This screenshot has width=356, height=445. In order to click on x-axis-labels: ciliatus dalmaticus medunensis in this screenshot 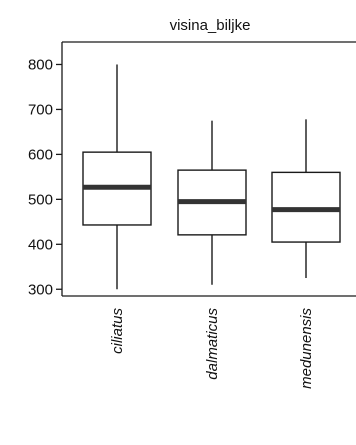, I will do `click(212, 348)`.